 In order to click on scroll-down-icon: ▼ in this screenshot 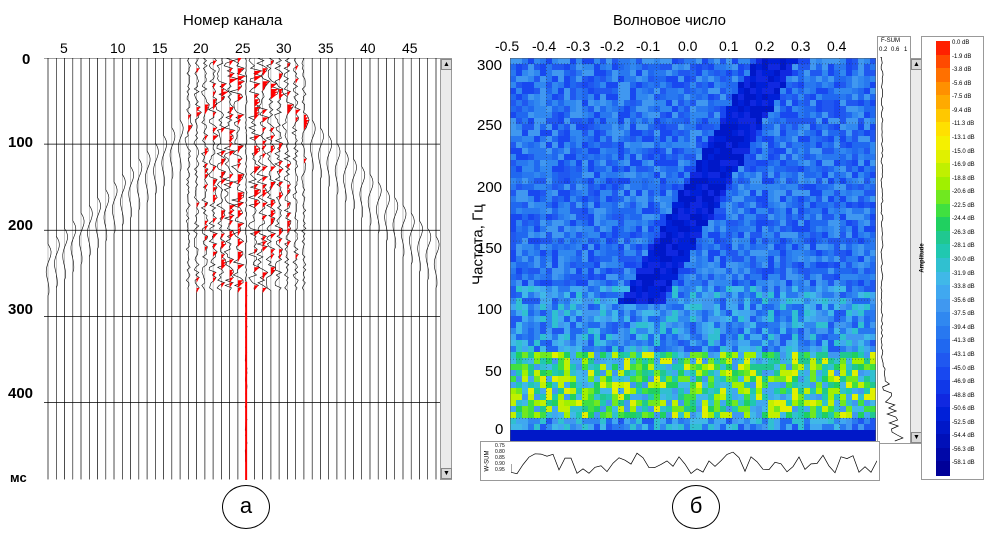, I will do `click(446, 473)`.